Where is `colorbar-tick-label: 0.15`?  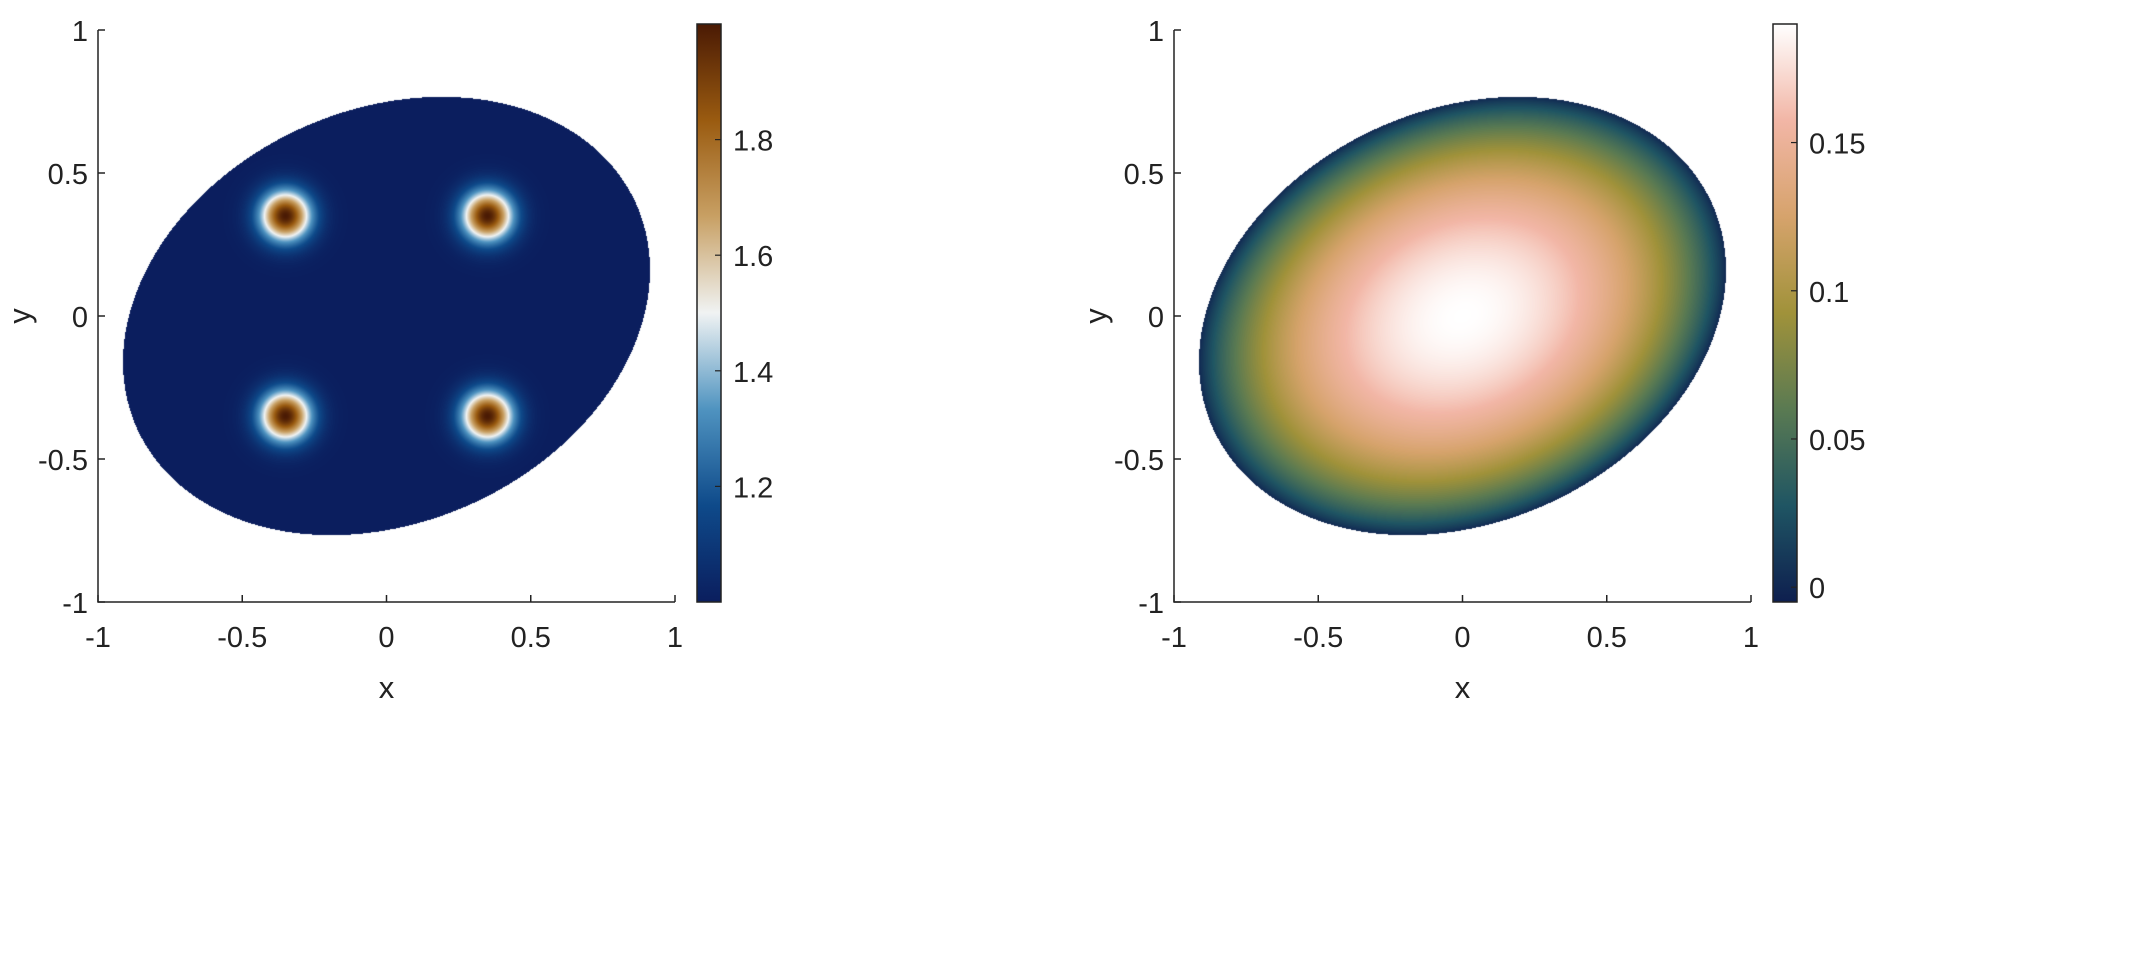 colorbar-tick-label: 0.15 is located at coordinates (1837, 145).